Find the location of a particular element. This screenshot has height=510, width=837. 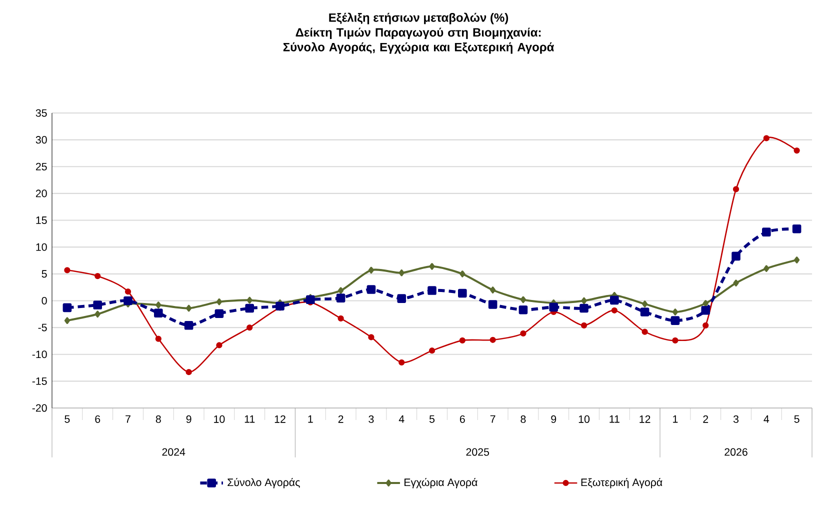

legend-label: Σύνολο Αγοράς is located at coordinates (264, 483).